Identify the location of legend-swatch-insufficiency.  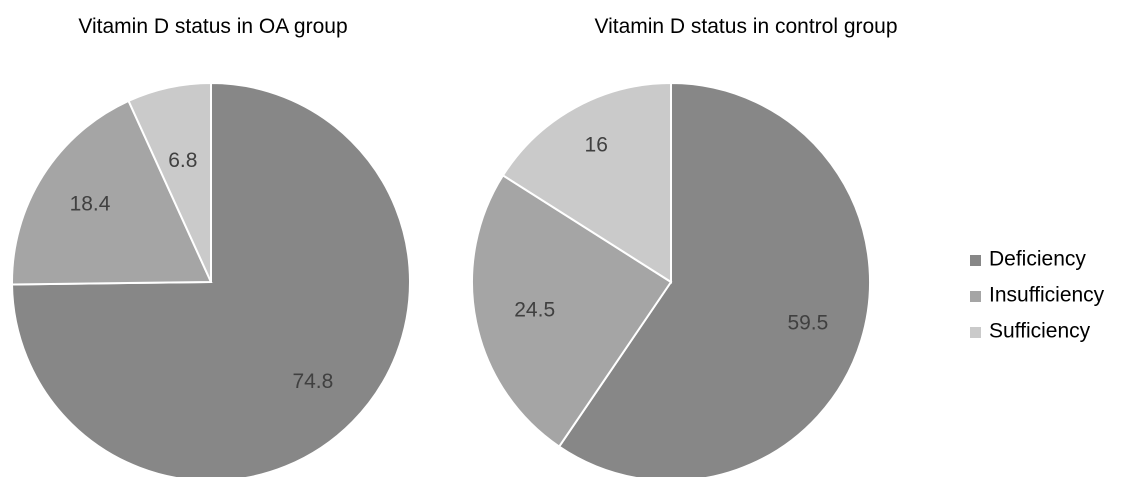
(975, 296).